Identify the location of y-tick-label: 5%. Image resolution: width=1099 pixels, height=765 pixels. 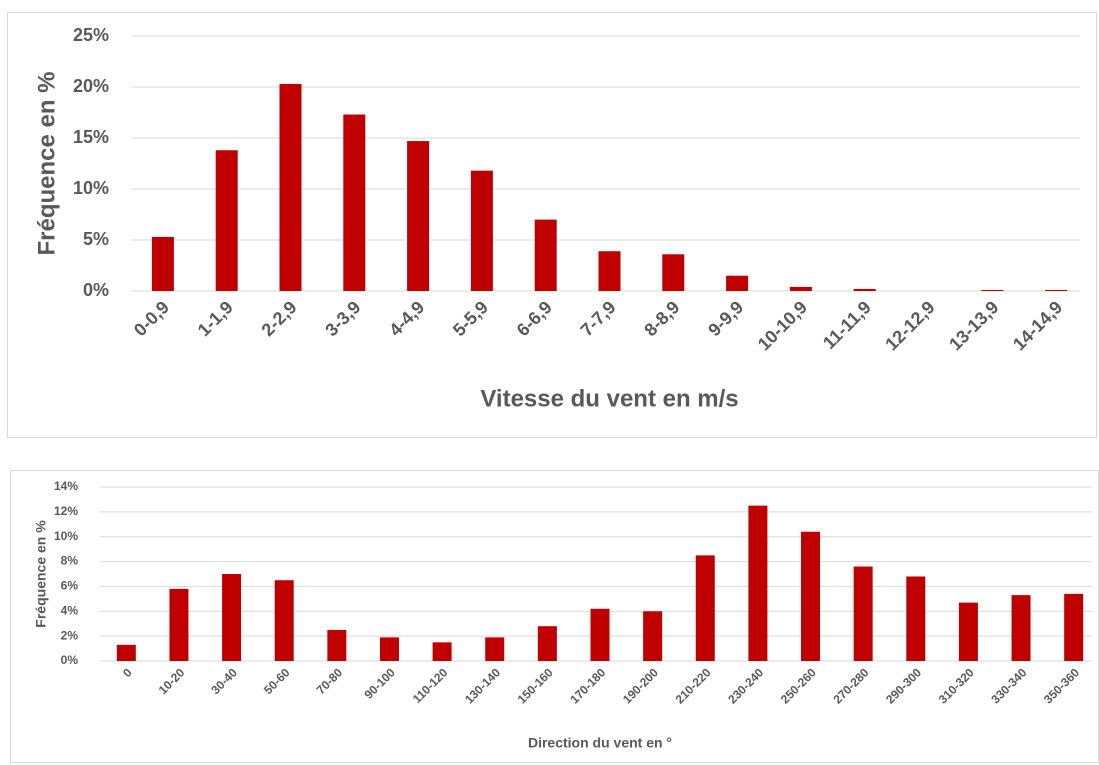
(96, 239).